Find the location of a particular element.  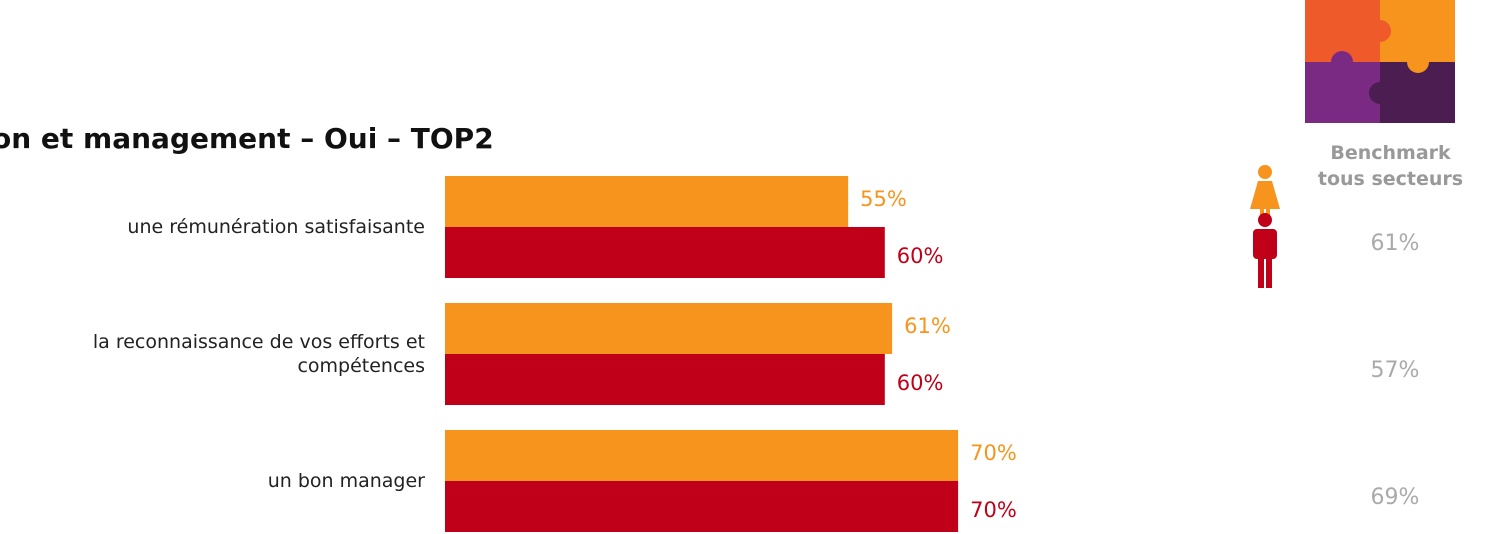

benchmark-value: 57% is located at coordinates (1395, 370).